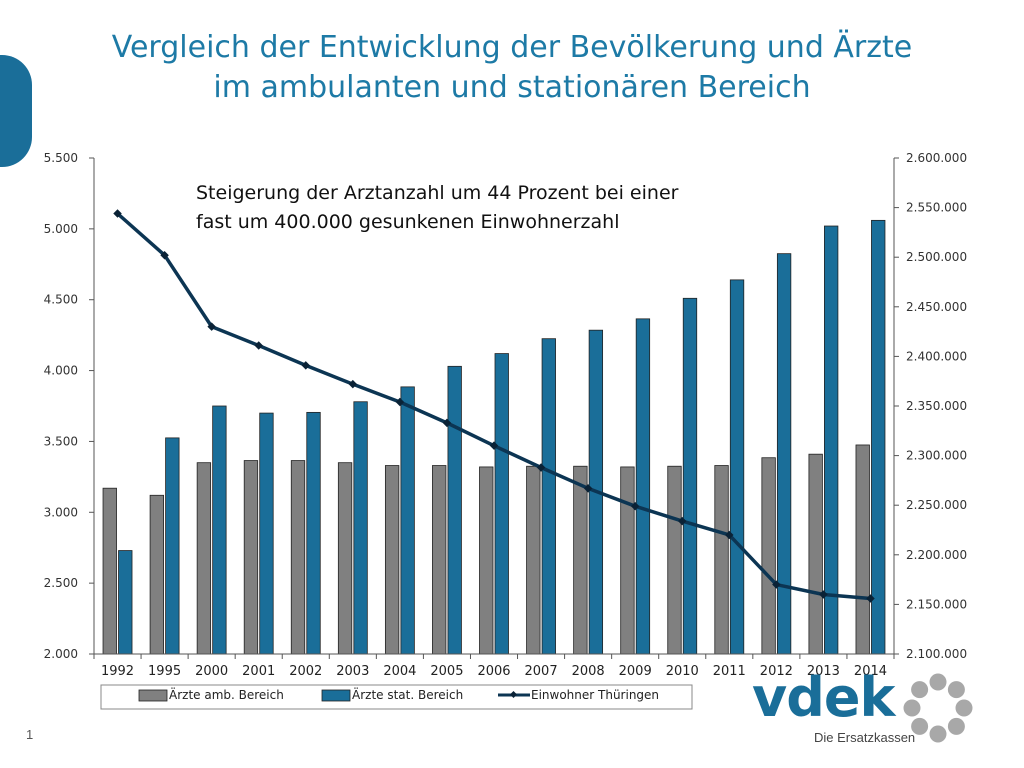 The width and height of the screenshot is (1024, 768). Describe the element at coordinates (936, 208) in the screenshot. I see `y2-tick-label: 2.550.000` at that location.